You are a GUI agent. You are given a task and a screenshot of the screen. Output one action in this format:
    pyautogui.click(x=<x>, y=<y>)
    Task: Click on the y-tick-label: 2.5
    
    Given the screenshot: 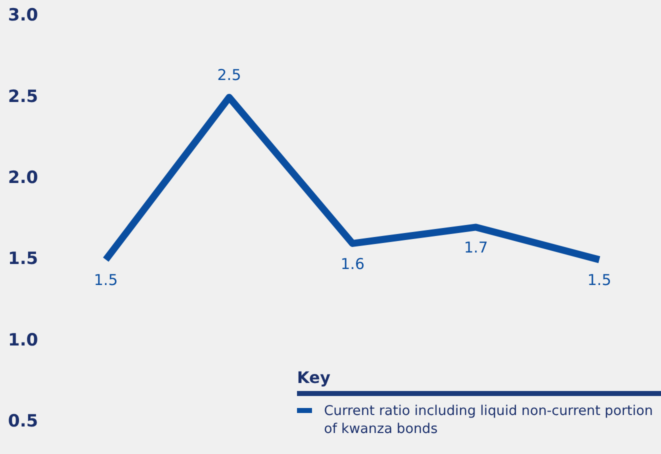 What is the action you would take?
    pyautogui.click(x=23, y=96)
    